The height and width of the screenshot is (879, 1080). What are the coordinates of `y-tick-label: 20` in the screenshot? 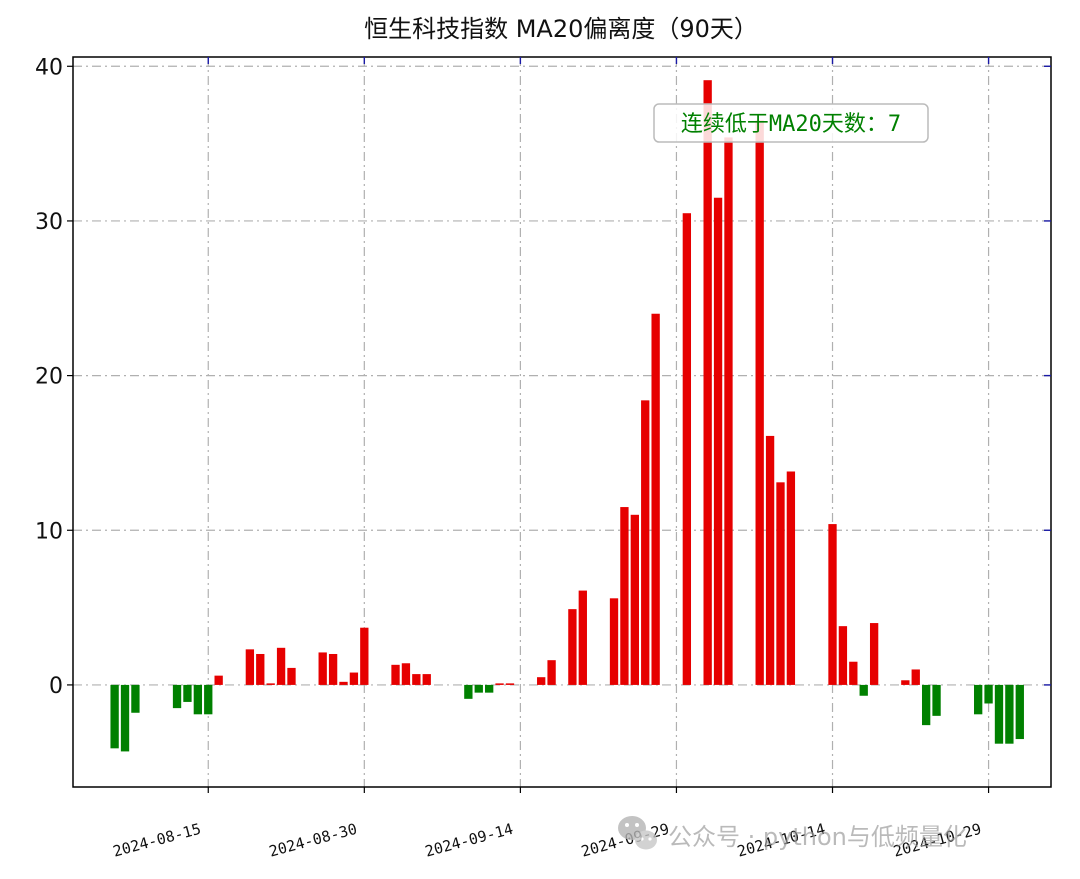 It's located at (49, 377).